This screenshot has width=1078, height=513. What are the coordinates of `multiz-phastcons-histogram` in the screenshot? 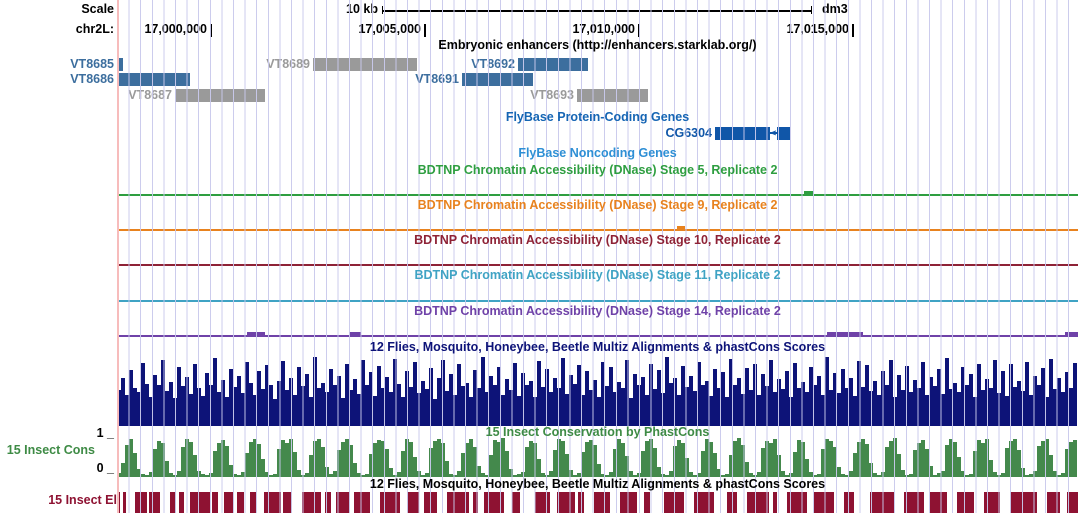 It's located at (597, 391).